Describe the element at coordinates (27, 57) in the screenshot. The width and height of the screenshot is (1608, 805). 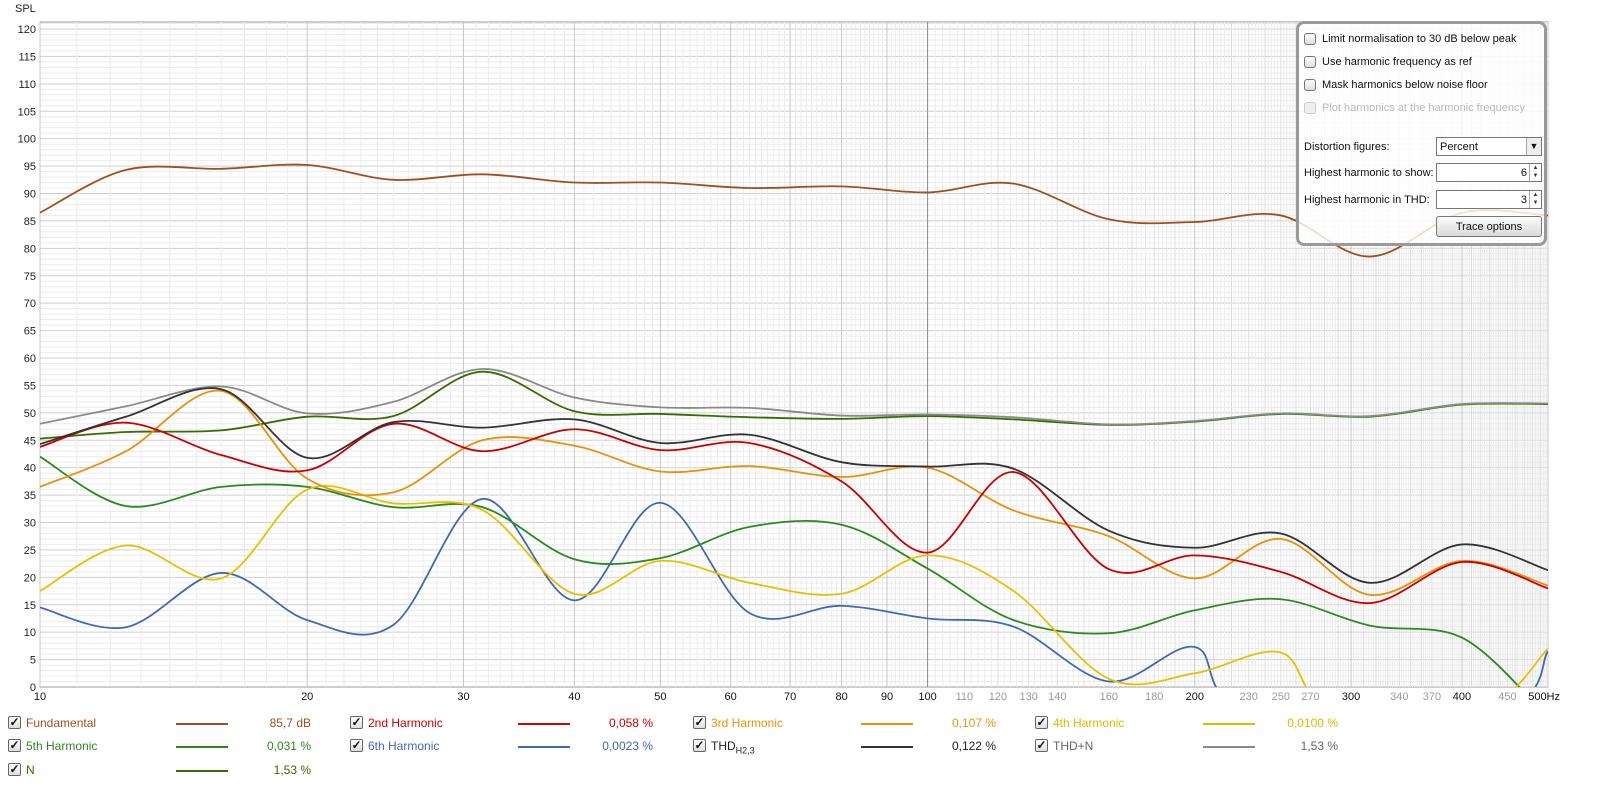
I see `y-tick-label: 115` at that location.